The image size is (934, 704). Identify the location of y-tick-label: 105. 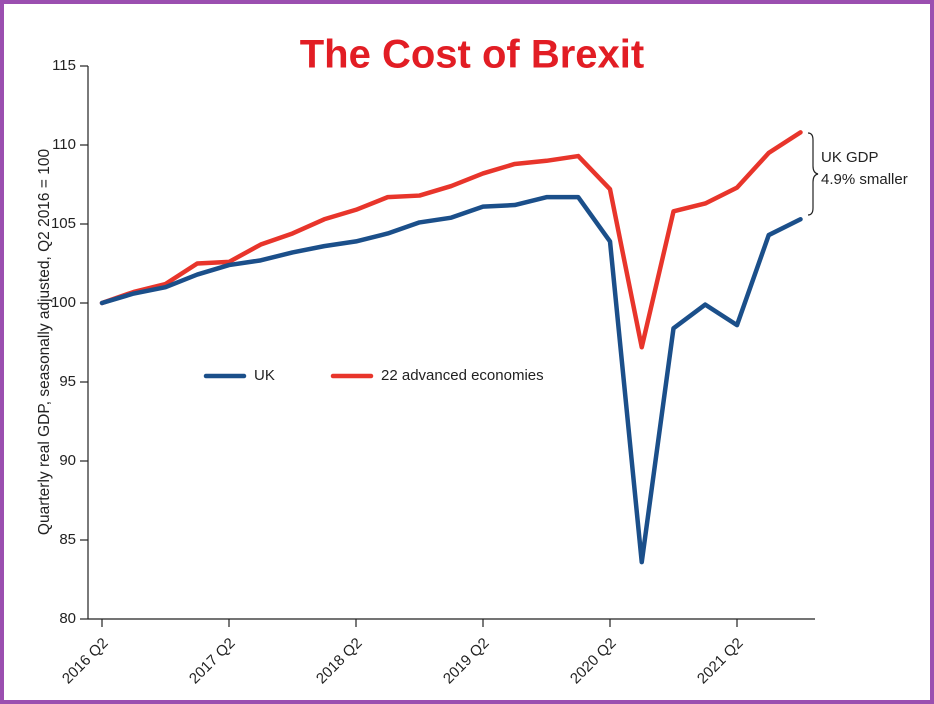
(63, 223).